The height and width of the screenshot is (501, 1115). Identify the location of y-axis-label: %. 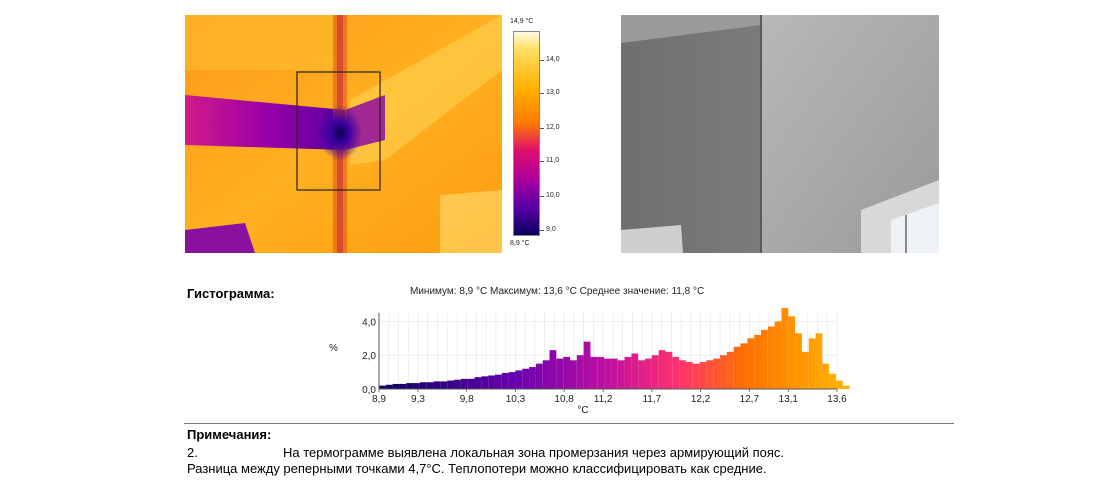
(333, 348).